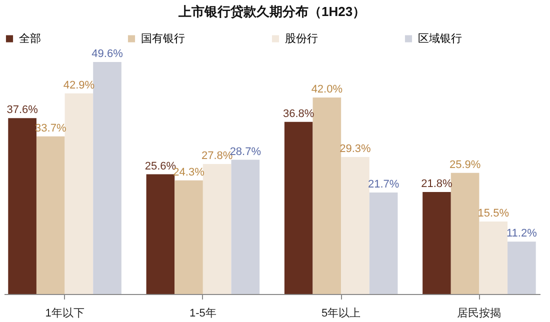 The height and width of the screenshot is (322, 550). I want to click on legend-label: 区域银行, so click(440, 38).